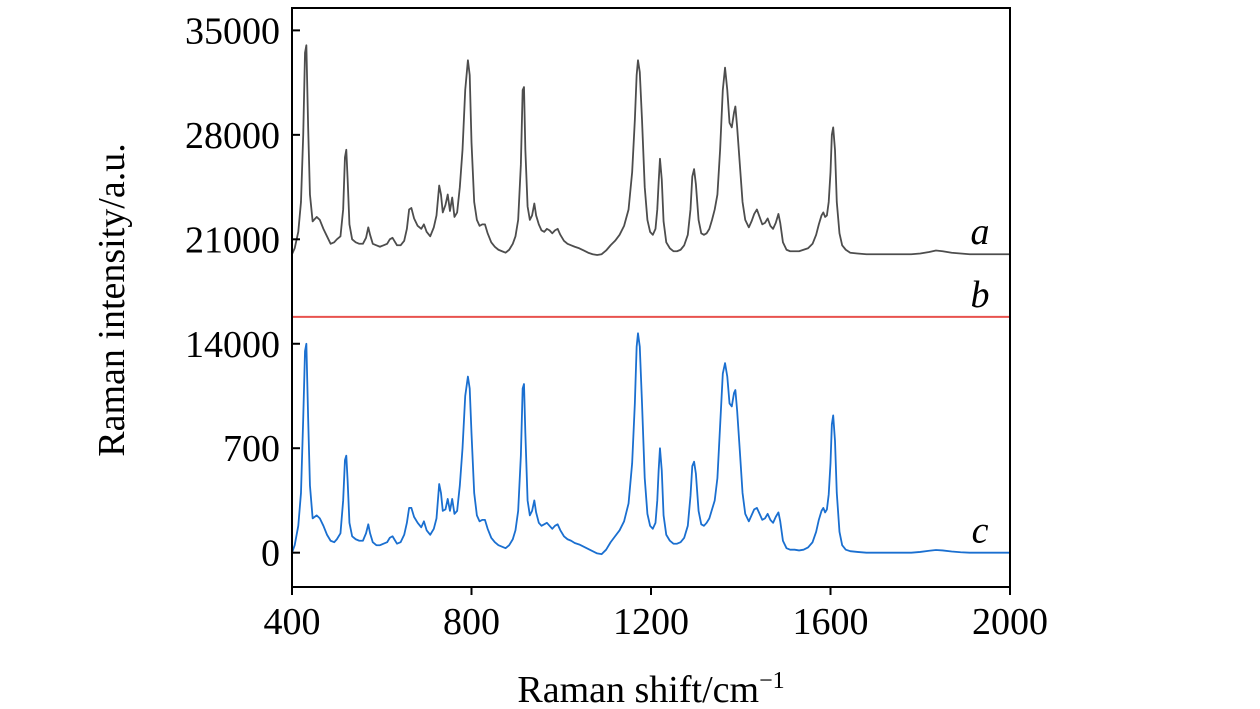 The image size is (1260, 709). I want to click on x-tick-label-400: 400, so click(292, 622).